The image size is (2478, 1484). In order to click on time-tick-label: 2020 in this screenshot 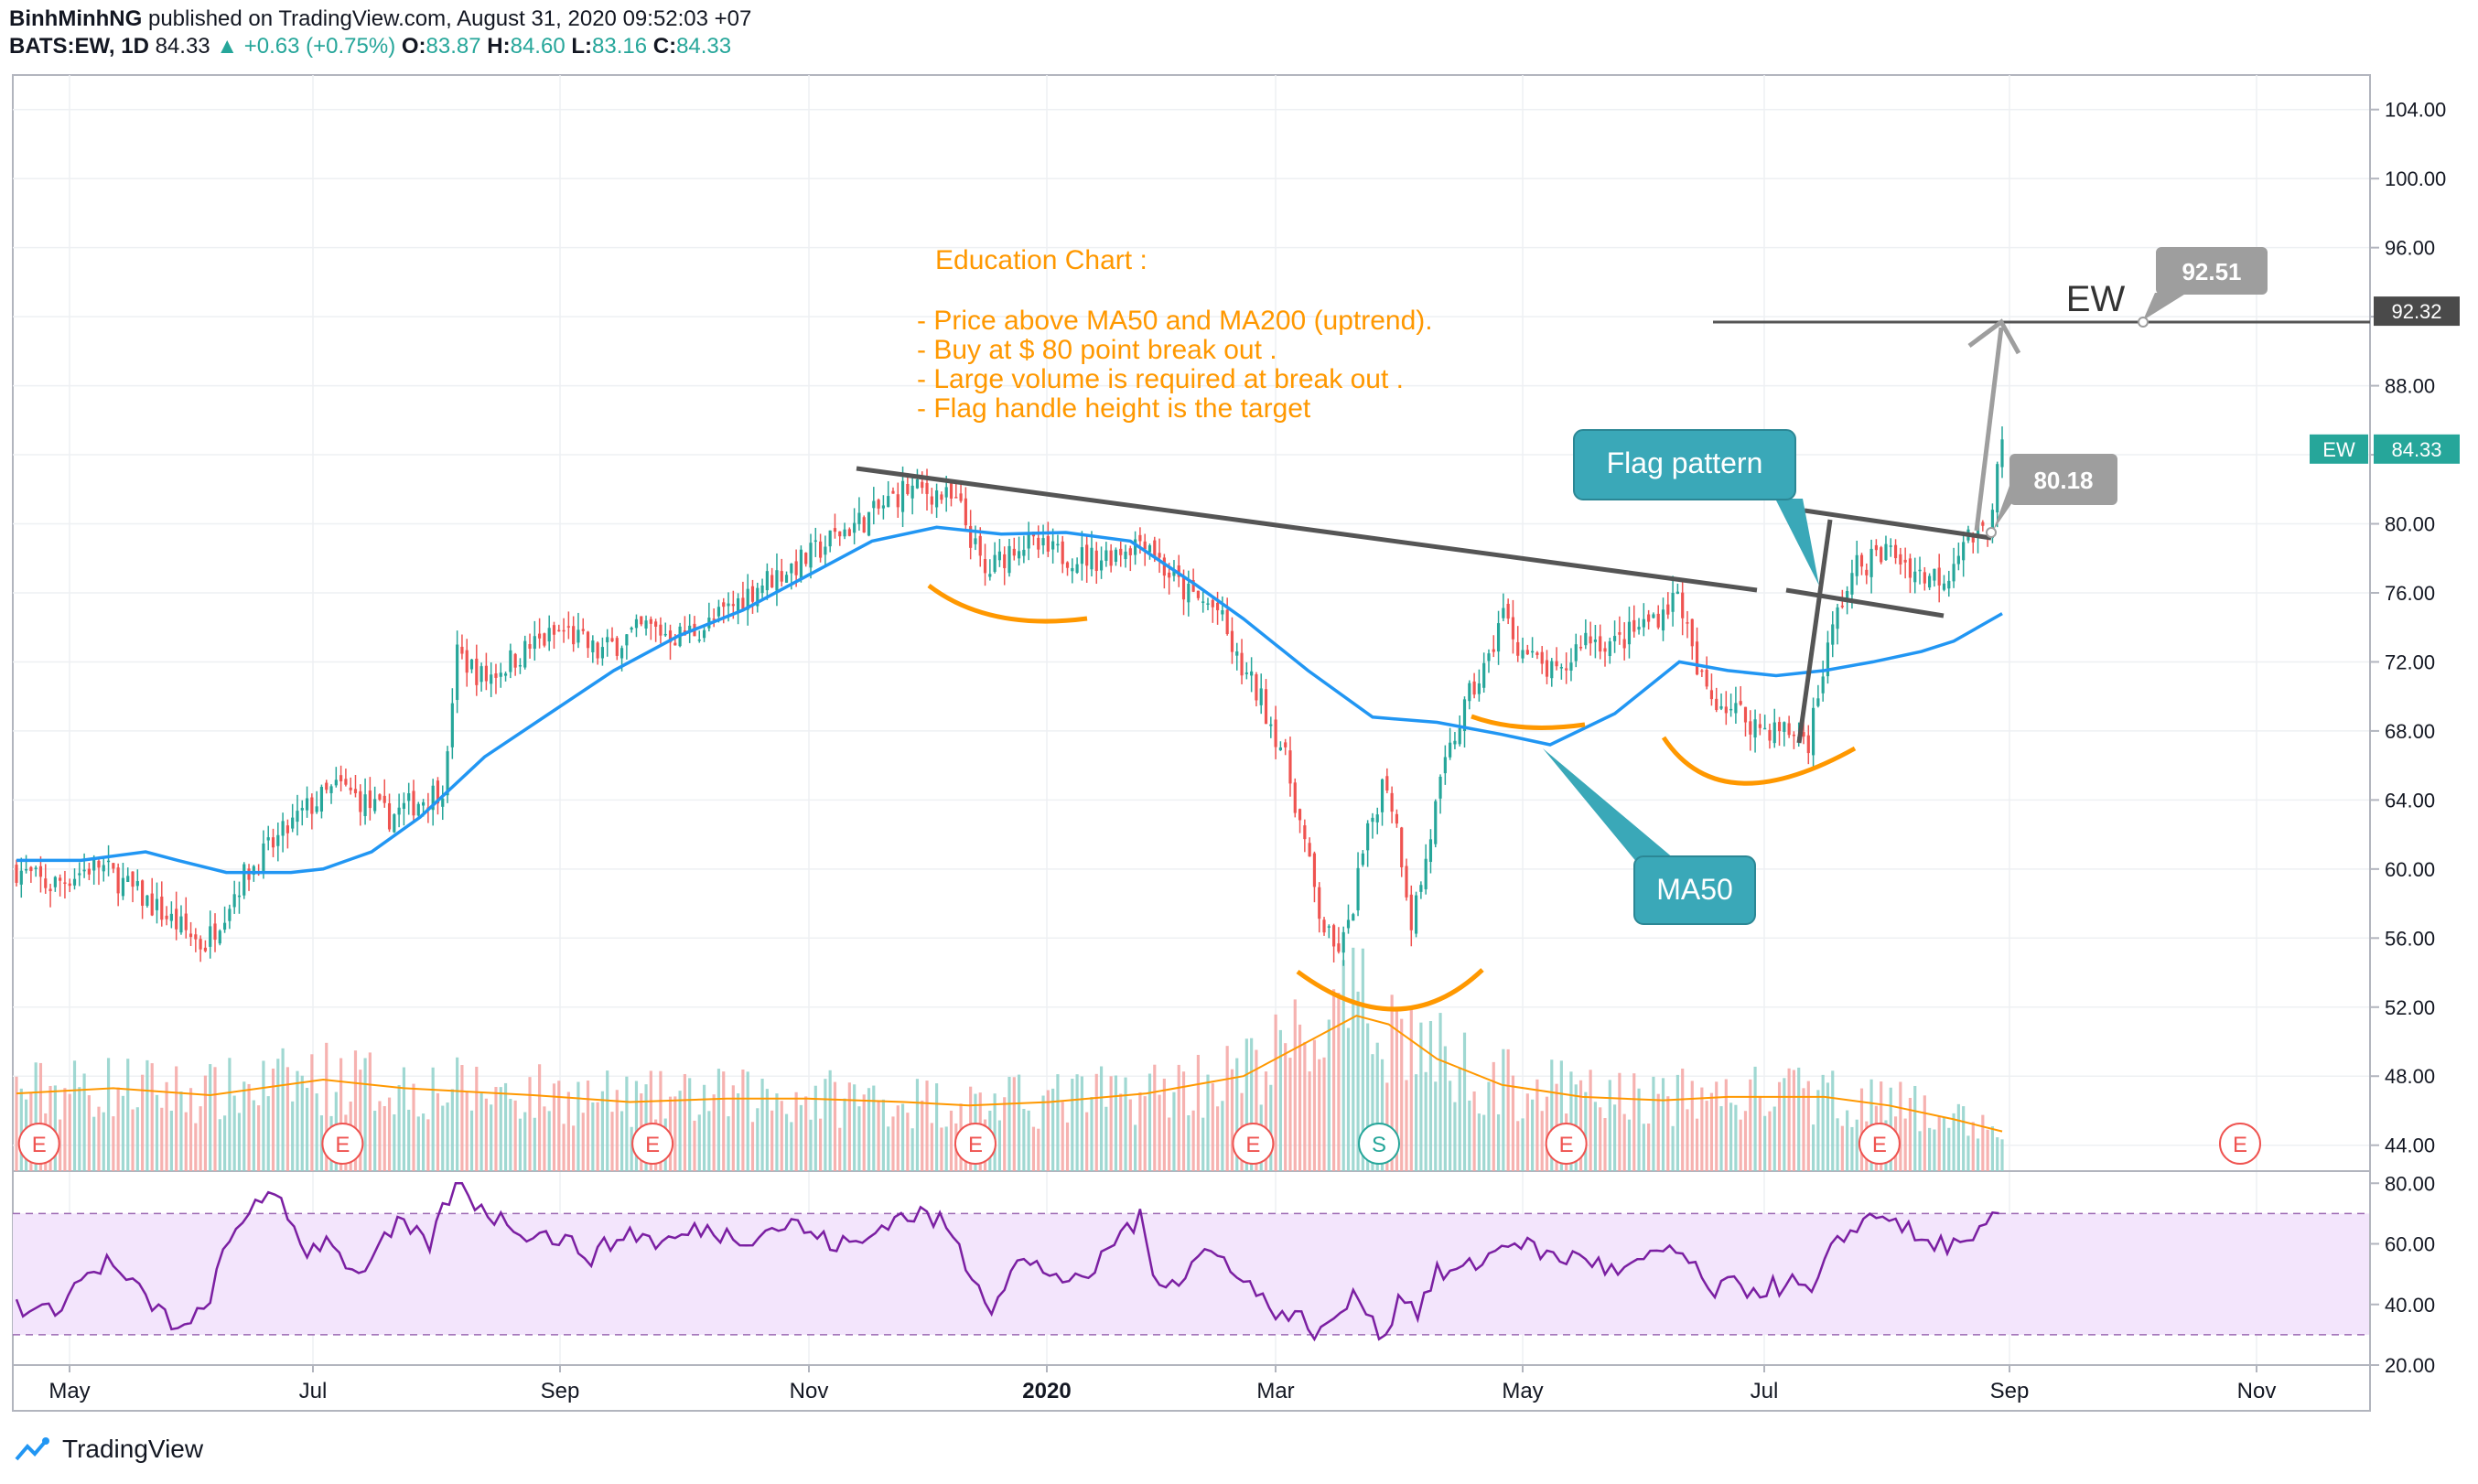, I will do `click(1047, 1391)`.